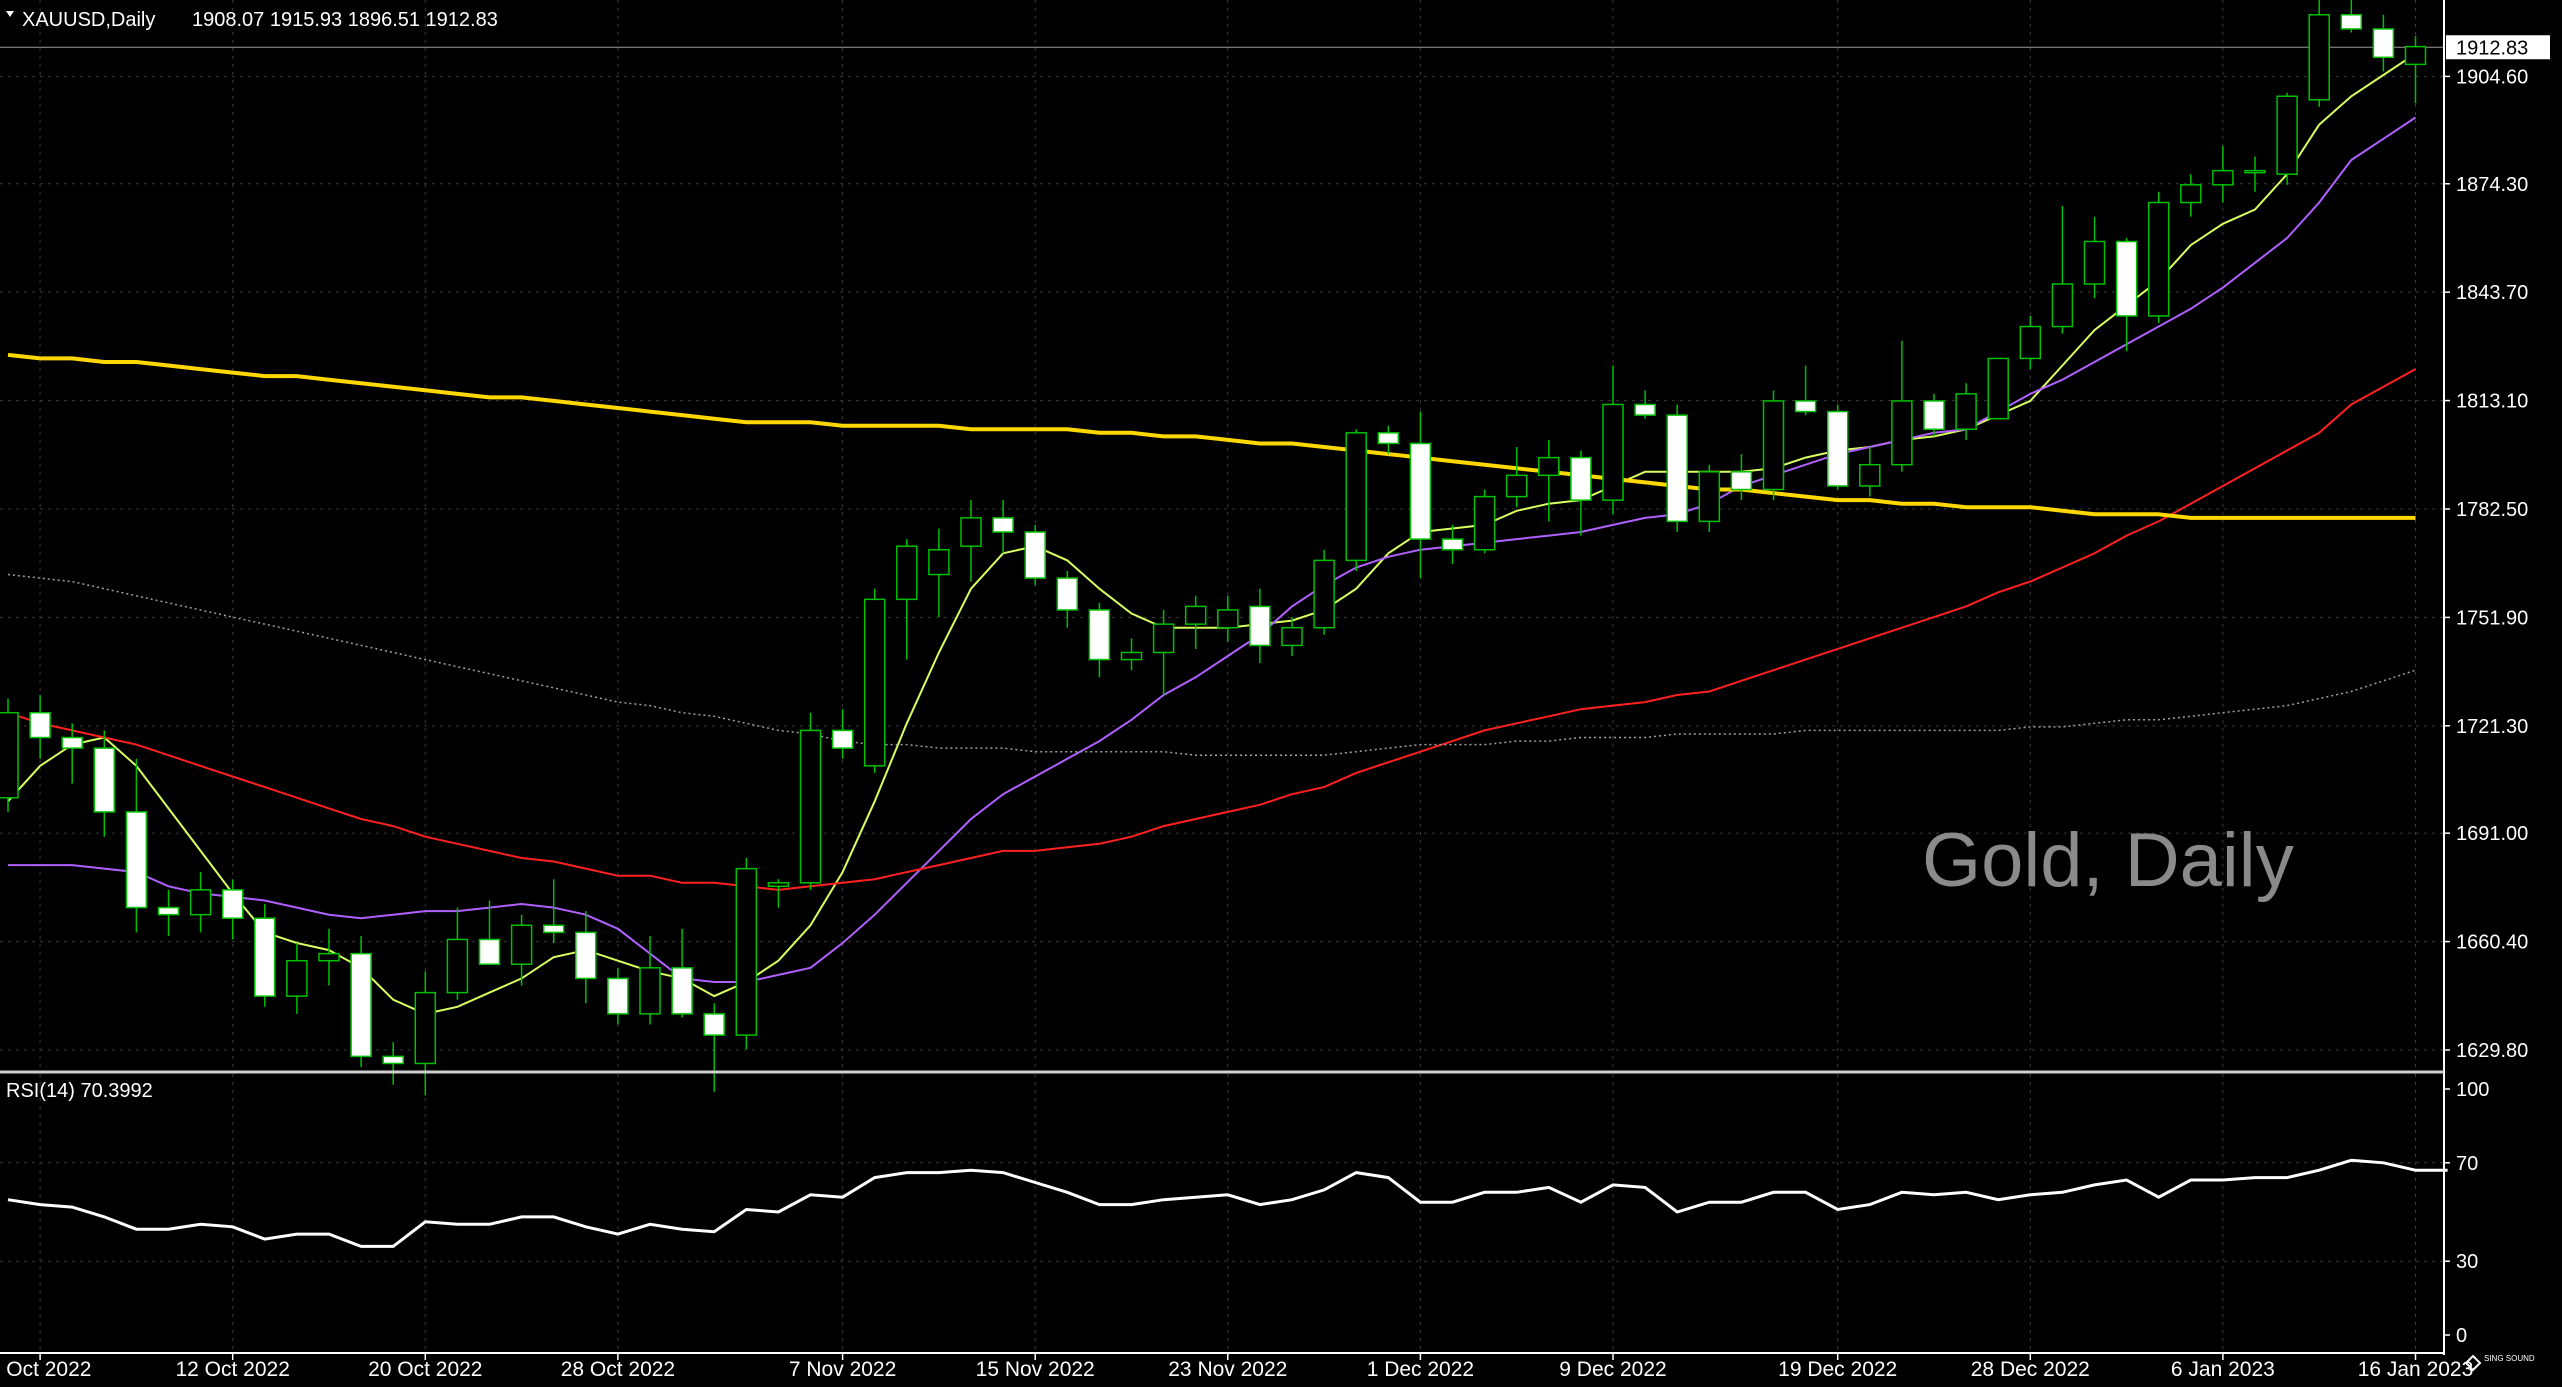  What do you see at coordinates (2492, 943) in the screenshot?
I see `y-tick-label: 1660.40` at bounding box center [2492, 943].